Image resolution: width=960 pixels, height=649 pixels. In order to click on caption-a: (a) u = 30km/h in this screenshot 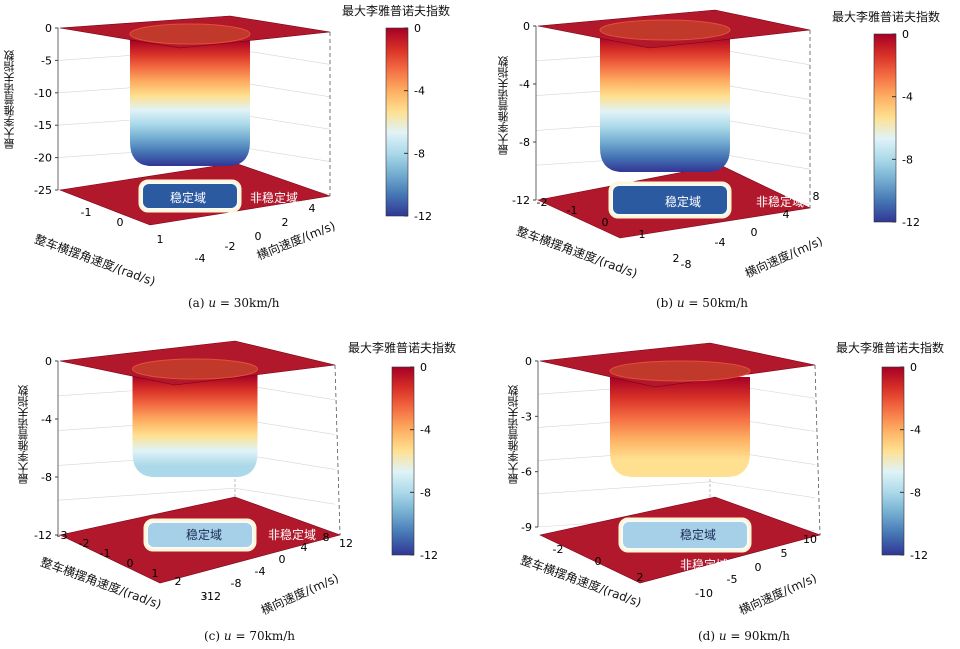, I will do `click(233, 303)`.